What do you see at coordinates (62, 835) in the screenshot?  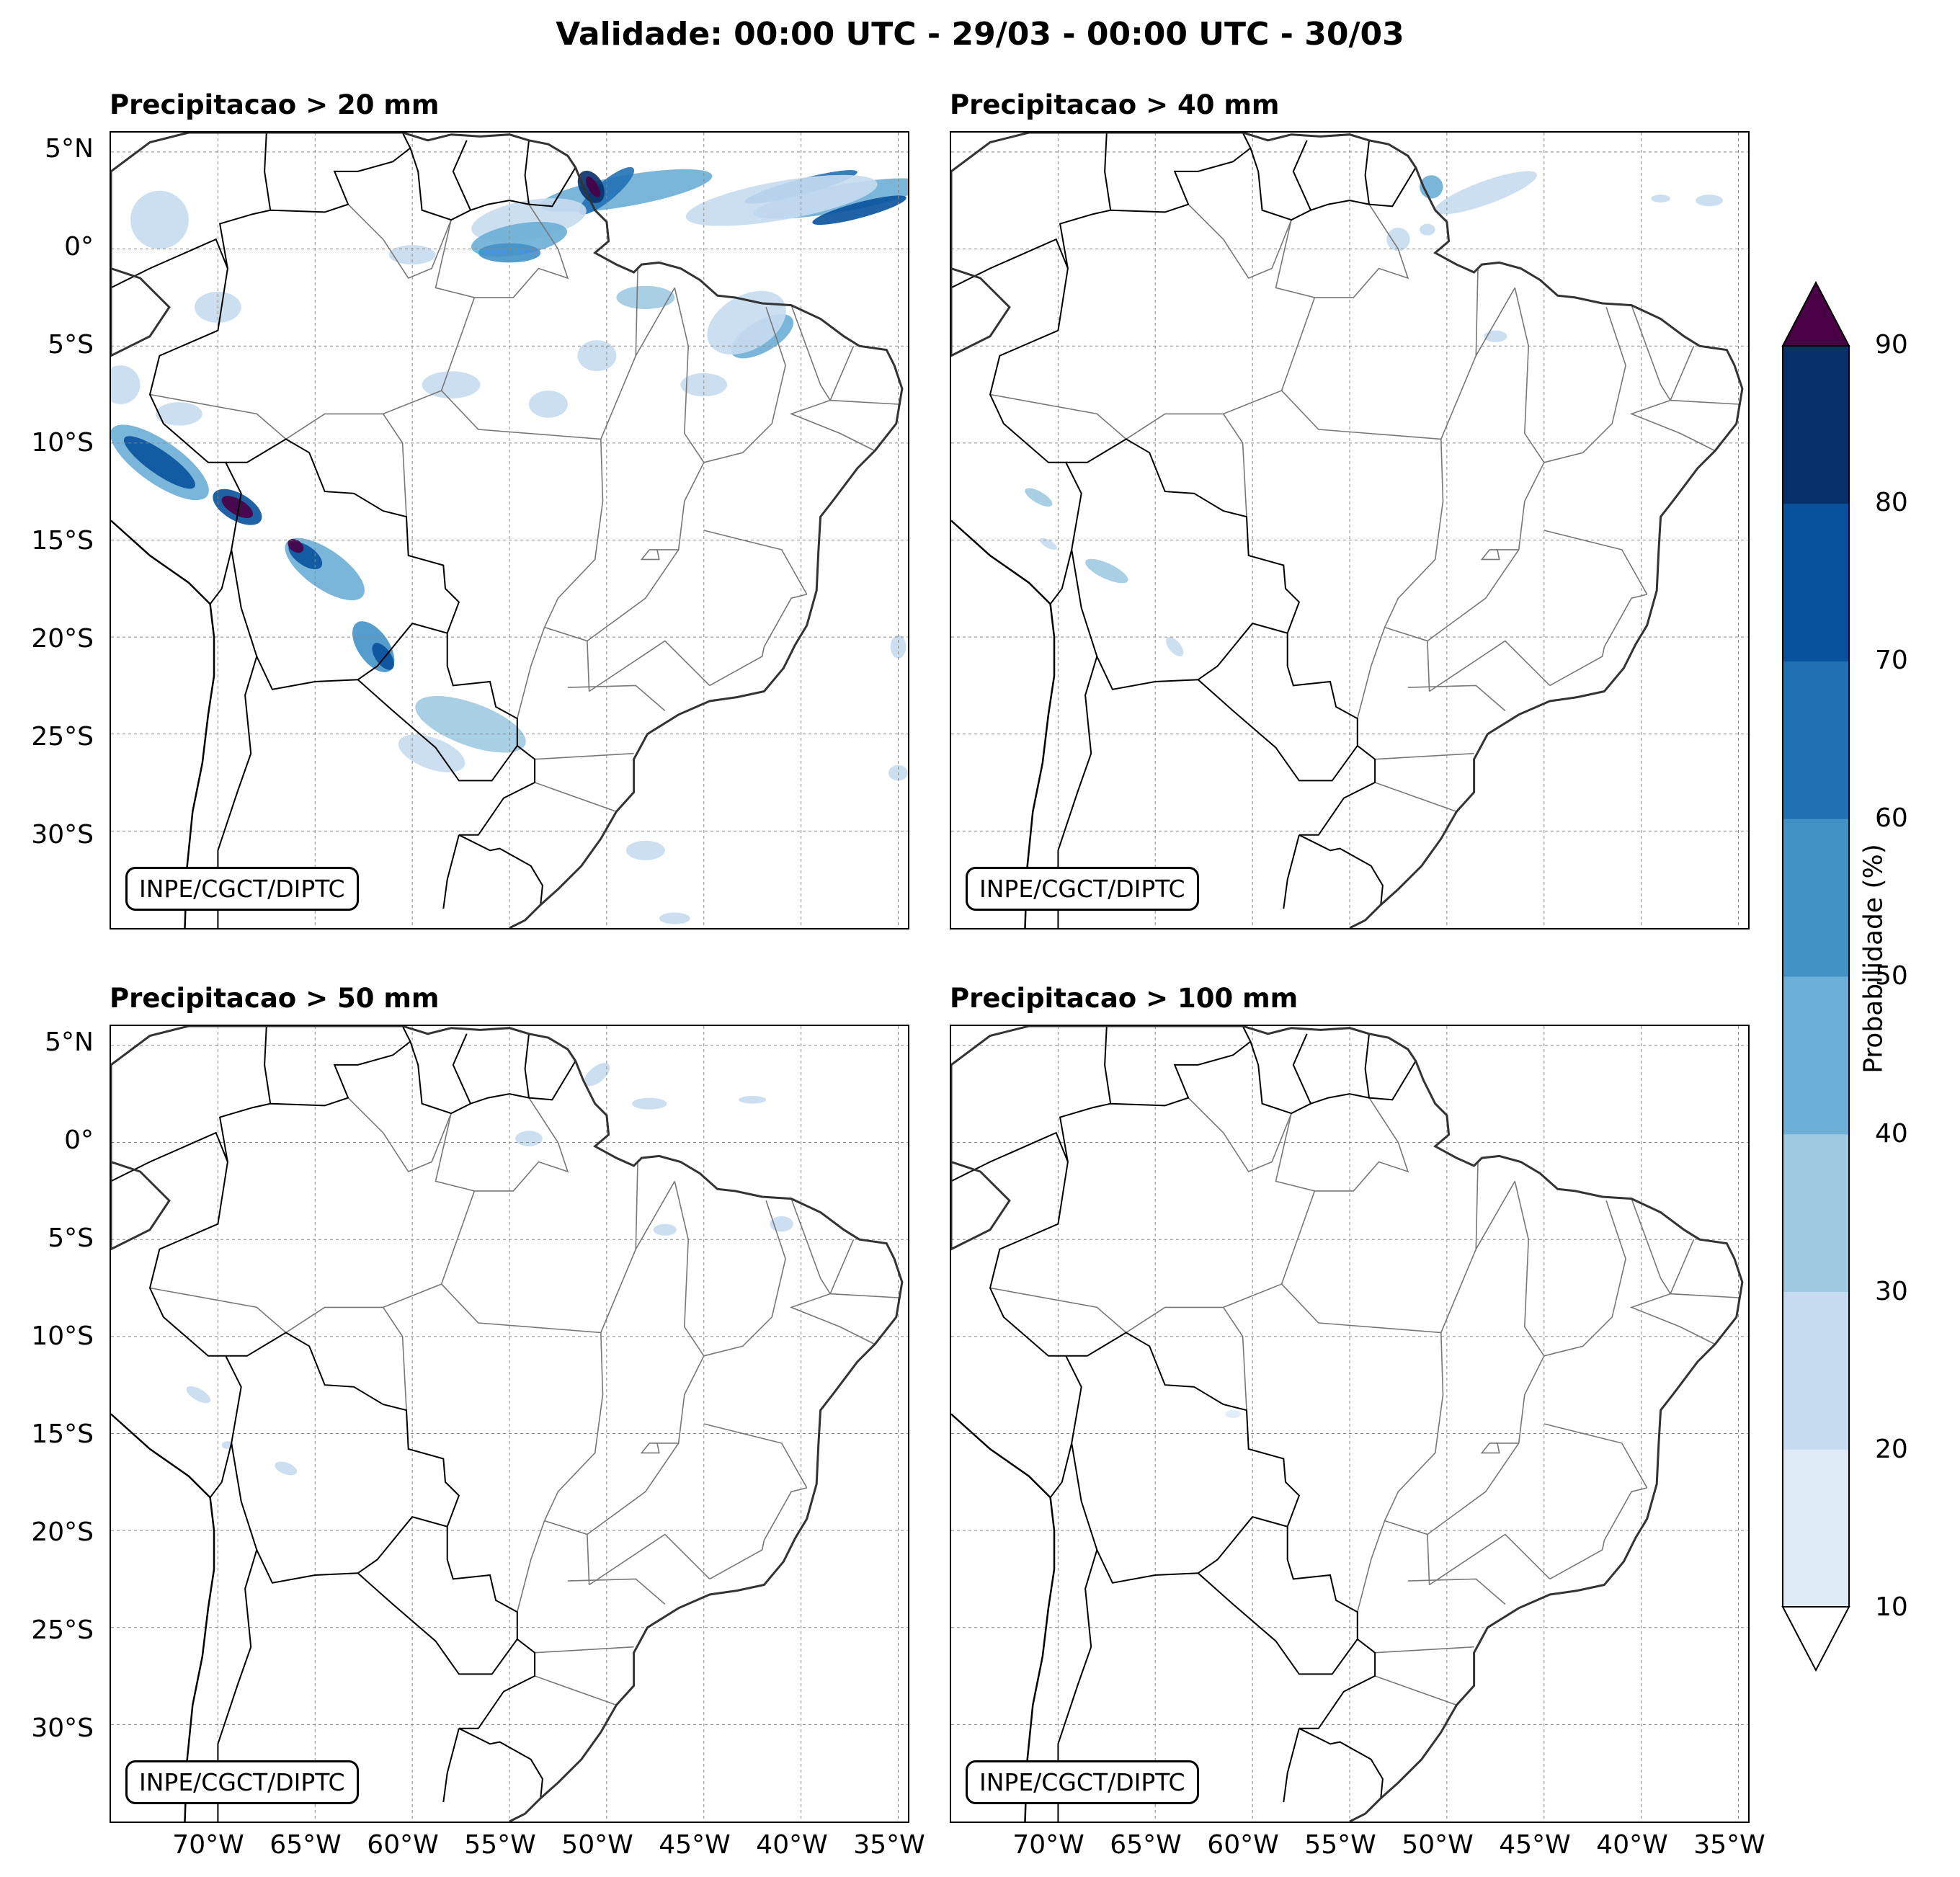 I see `lat-tick: 30°S` at bounding box center [62, 835].